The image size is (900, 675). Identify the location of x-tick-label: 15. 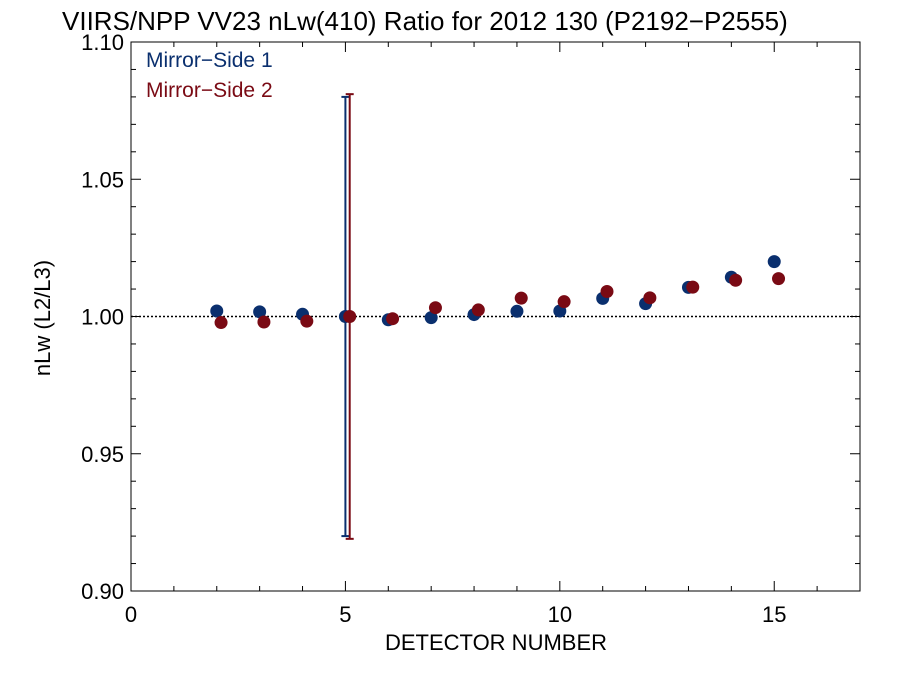
(774, 614).